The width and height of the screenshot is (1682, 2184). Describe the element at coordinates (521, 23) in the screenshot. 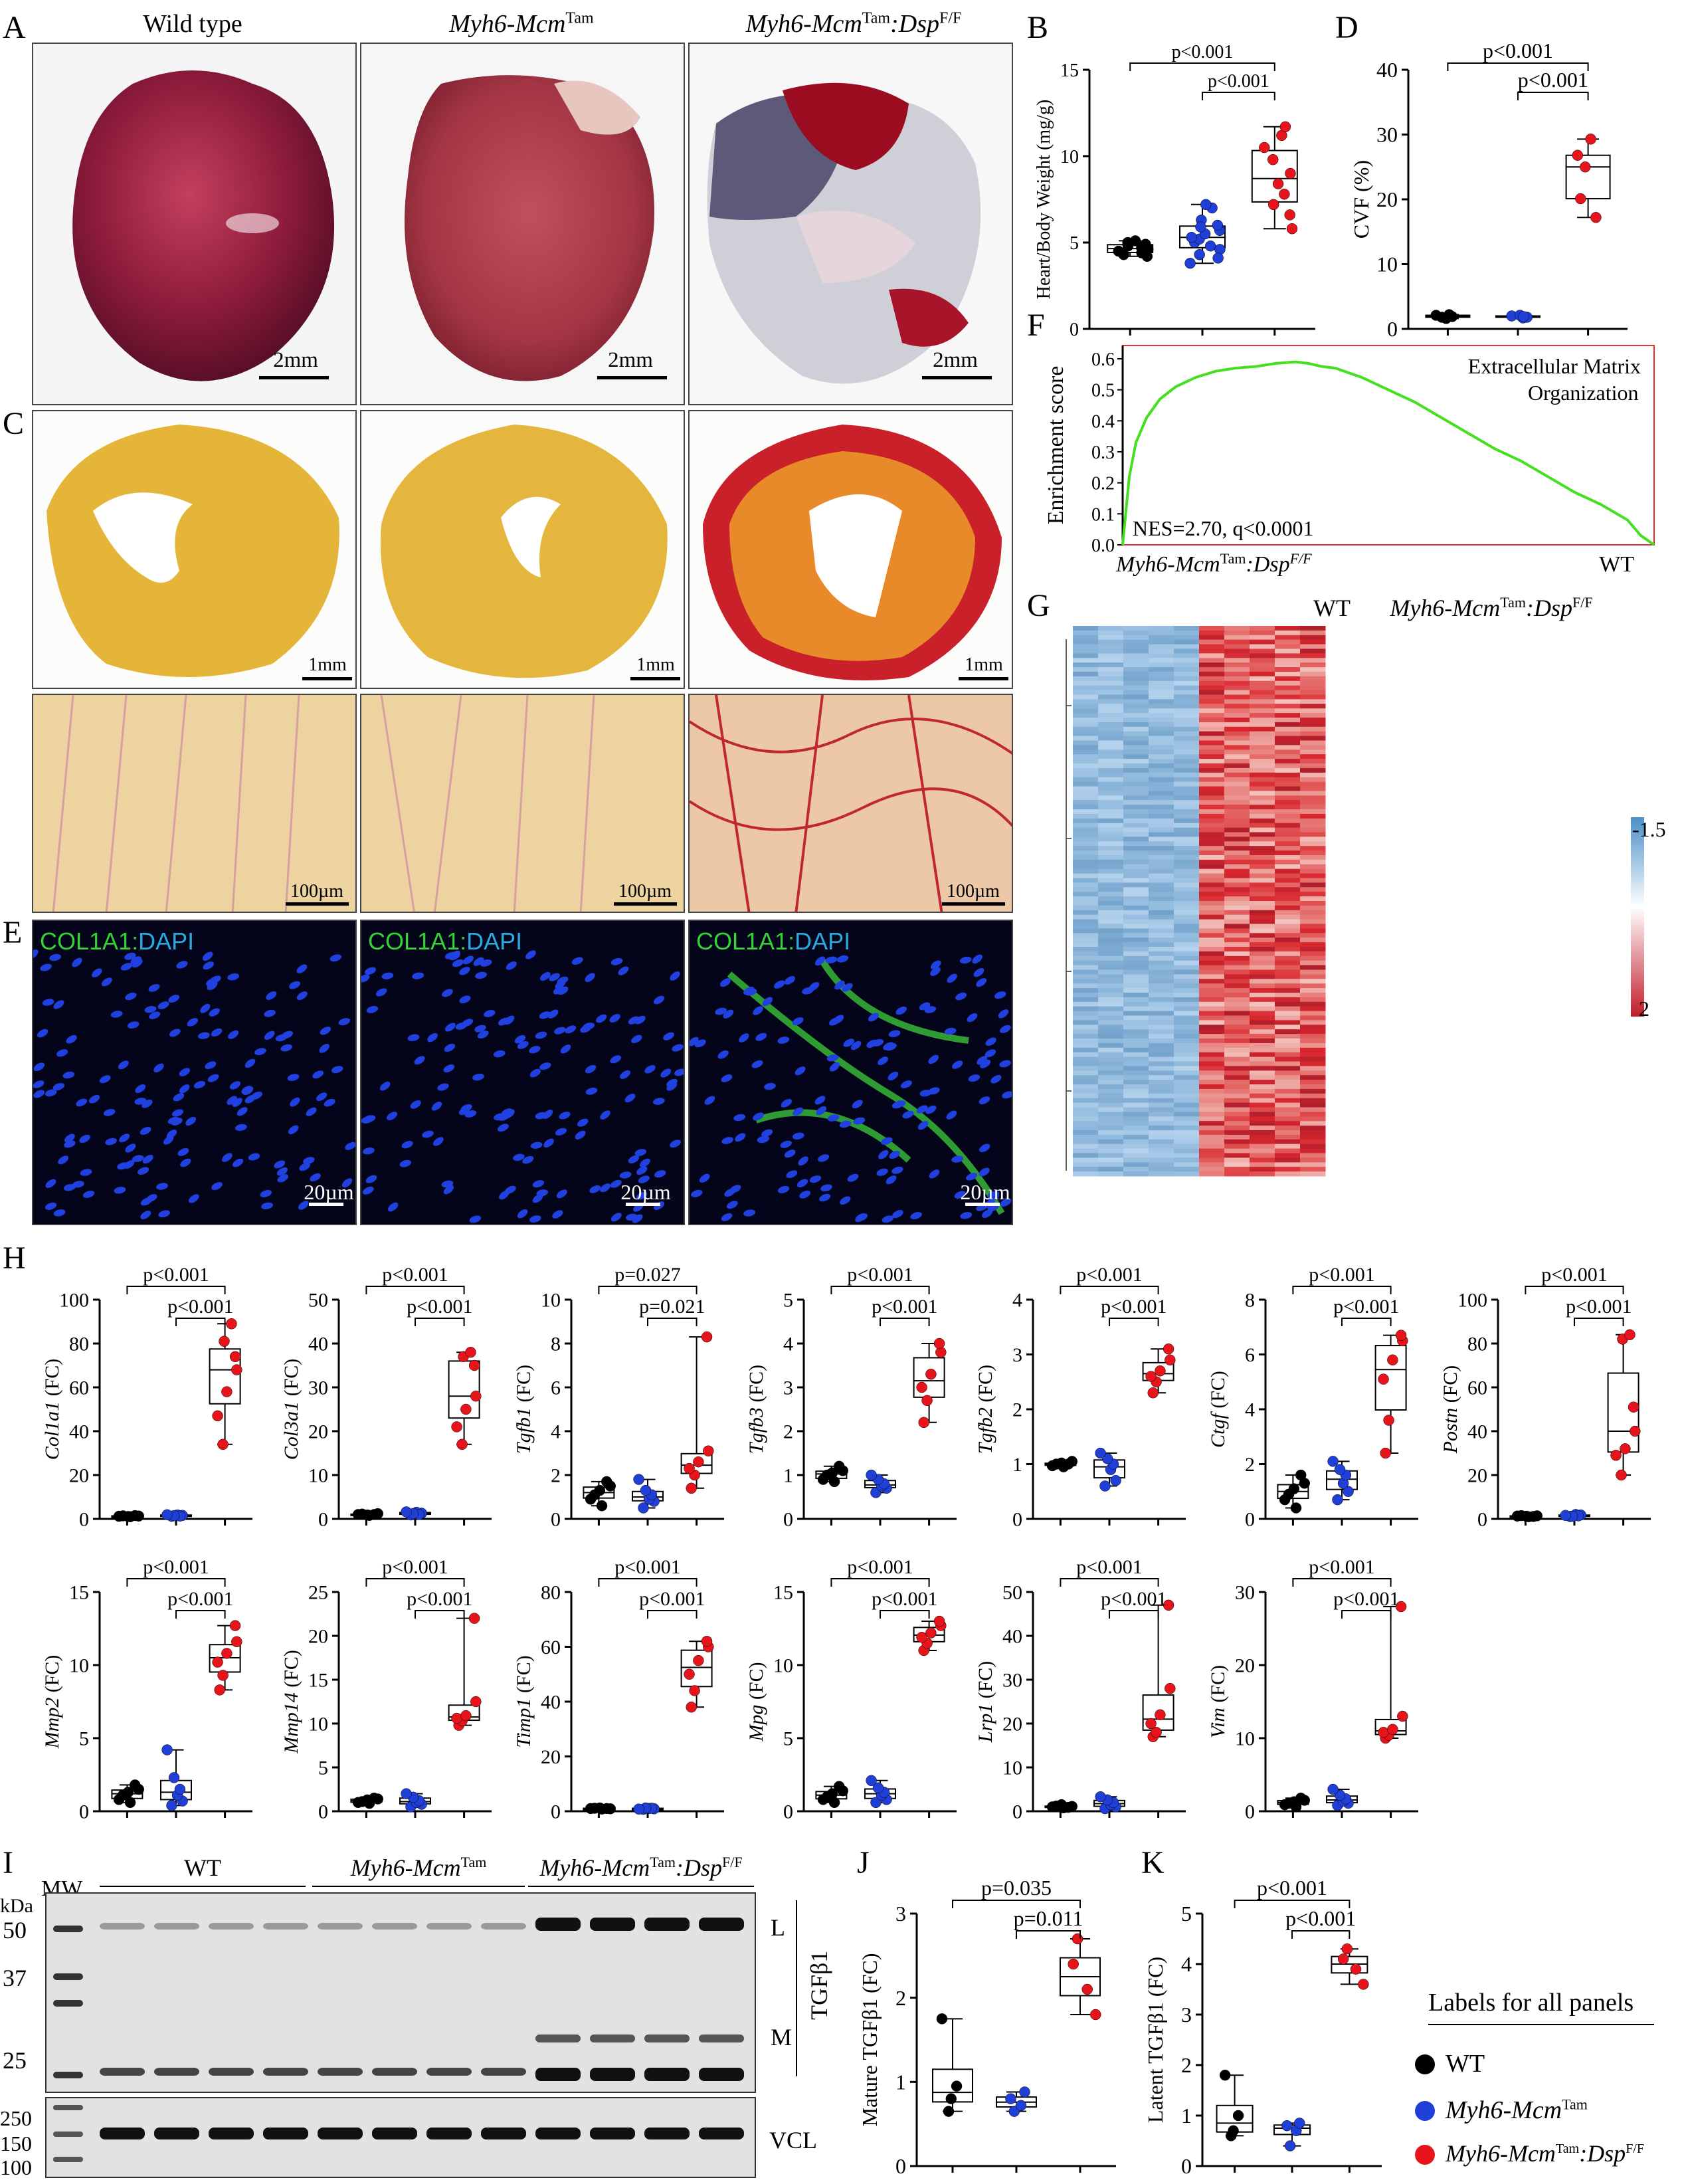

I see `title-mcm: Myh6-McmTam` at that location.